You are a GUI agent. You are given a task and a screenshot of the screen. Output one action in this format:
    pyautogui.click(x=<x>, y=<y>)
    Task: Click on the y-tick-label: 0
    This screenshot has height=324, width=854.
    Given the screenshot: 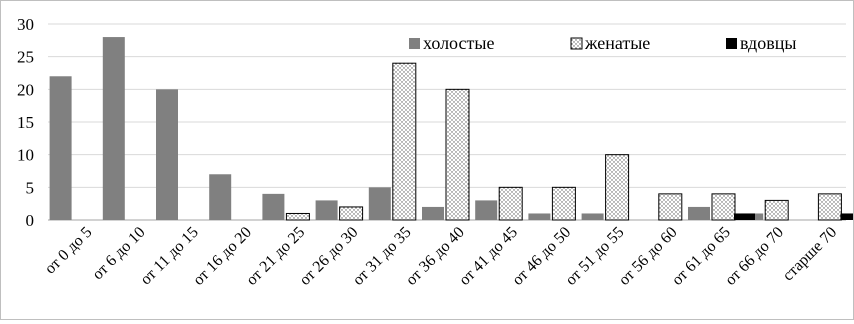 What is the action you would take?
    pyautogui.click(x=30, y=220)
    